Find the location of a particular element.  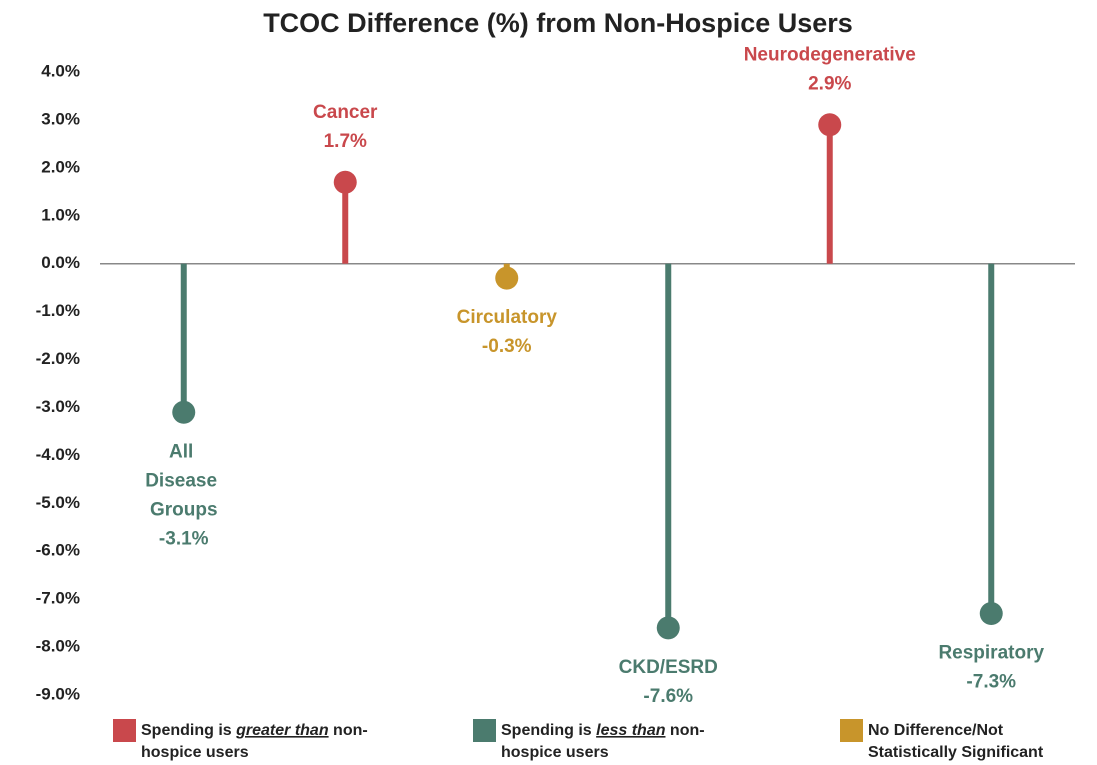

legend-text: Statistically Significant is located at coordinates (956, 752).